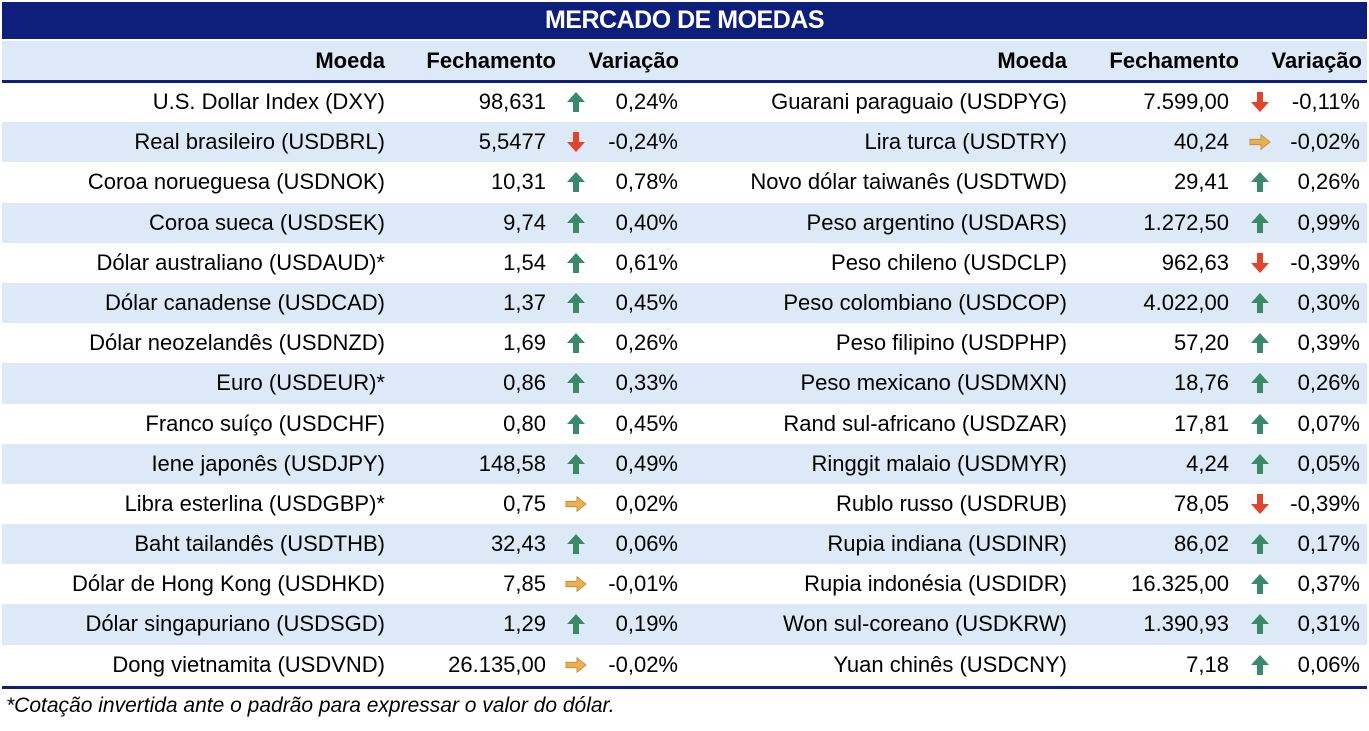 The width and height of the screenshot is (1369, 731). I want to click on closing-value: 78,05, so click(1201, 503).